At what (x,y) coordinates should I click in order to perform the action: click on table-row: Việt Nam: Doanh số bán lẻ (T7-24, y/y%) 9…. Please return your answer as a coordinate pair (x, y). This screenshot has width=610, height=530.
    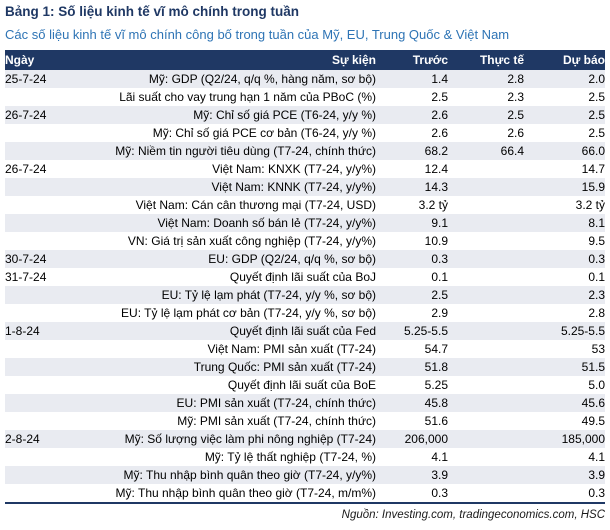
    Looking at the image, I should click on (305, 223).